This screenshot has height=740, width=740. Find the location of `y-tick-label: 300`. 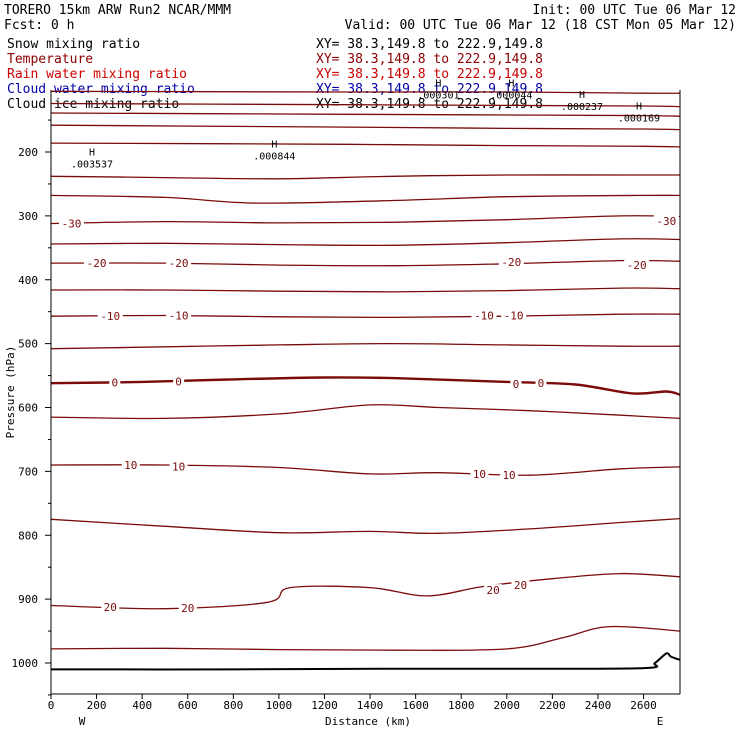

y-tick-label: 300 is located at coordinates (28, 216).